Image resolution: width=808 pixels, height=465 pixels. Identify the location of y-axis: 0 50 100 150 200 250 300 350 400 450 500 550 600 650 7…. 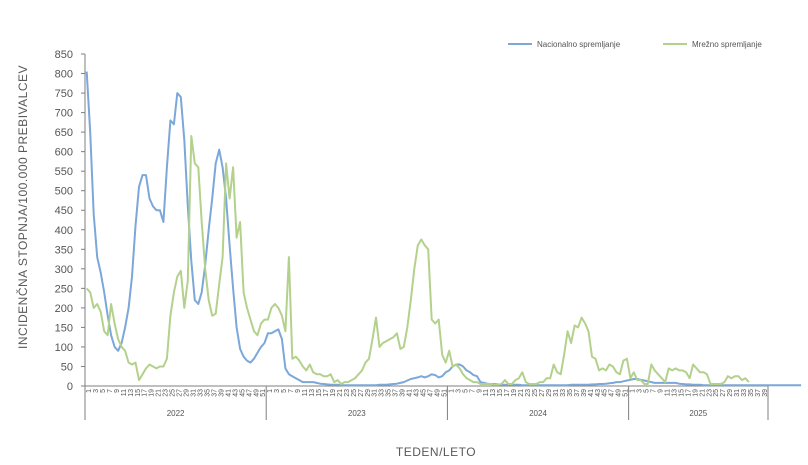
(70, 221).